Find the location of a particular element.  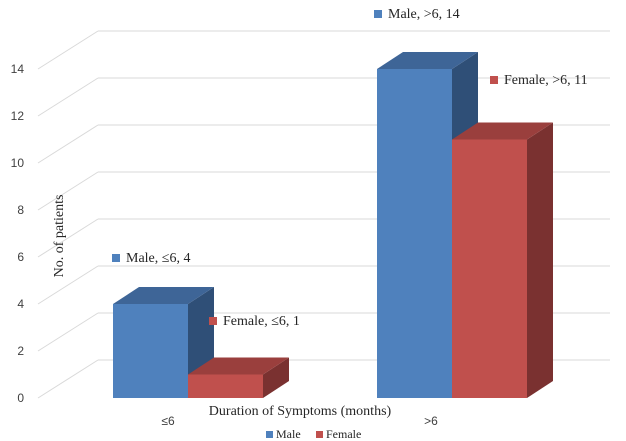

data-label: Male, ≤6, 4 is located at coordinates (151, 258).